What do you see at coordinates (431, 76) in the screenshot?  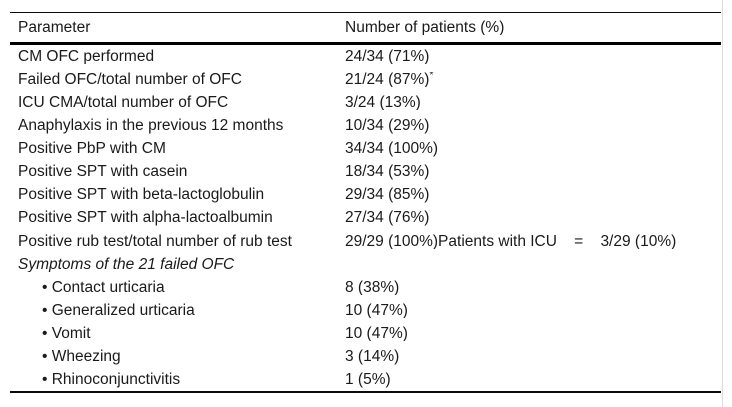 I see `footnote-asterisk: *` at bounding box center [431, 76].